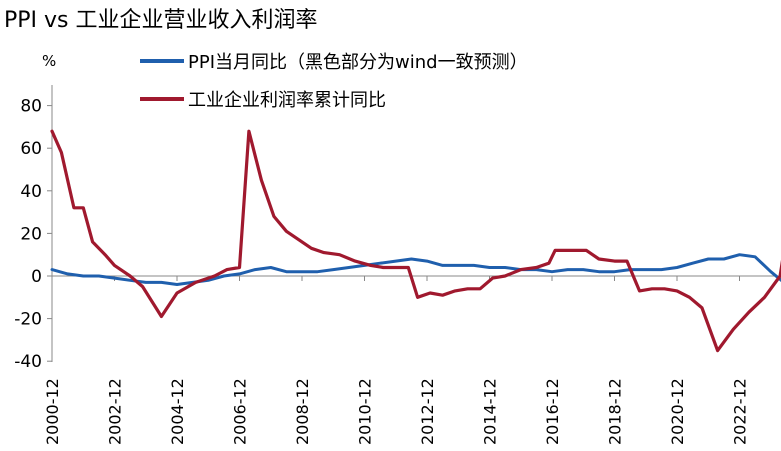  I want to click on x-tick-label: 2014-12, so click(490, 411).